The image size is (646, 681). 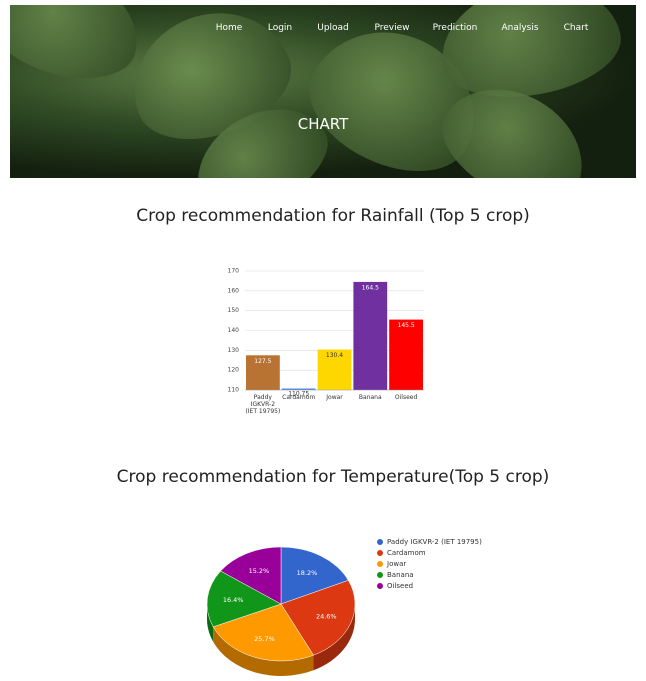 I want to click on legend-label: Paddy IGKVR-2 (IET 19795), so click(x=434, y=542).